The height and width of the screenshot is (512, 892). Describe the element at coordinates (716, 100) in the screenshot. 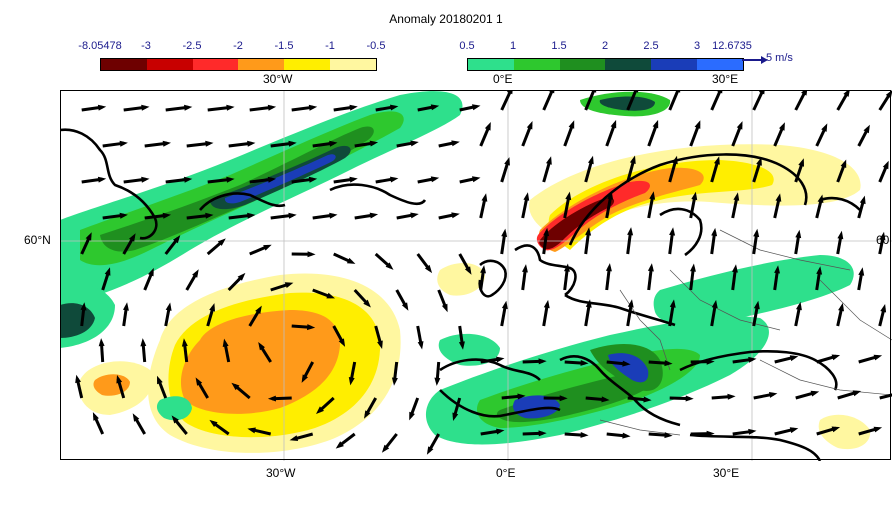

I see `wind-vector-arrow` at that location.